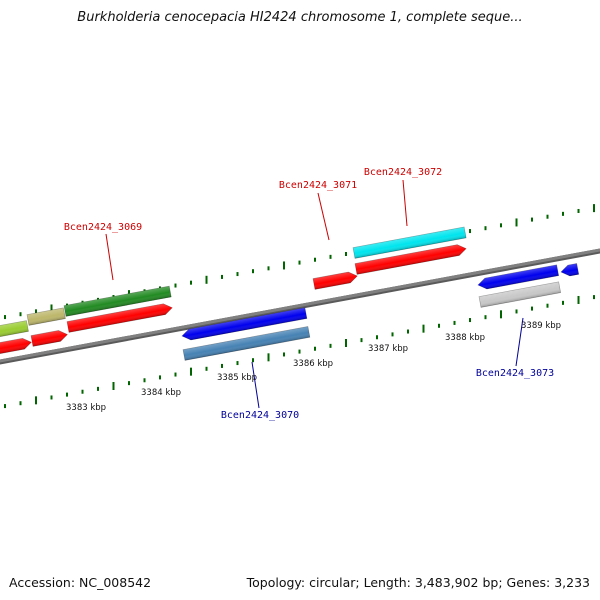 This screenshot has height=600, width=600. What do you see at coordinates (388, 349) in the screenshot?
I see `scale-label: 3387 kbp` at bounding box center [388, 349].